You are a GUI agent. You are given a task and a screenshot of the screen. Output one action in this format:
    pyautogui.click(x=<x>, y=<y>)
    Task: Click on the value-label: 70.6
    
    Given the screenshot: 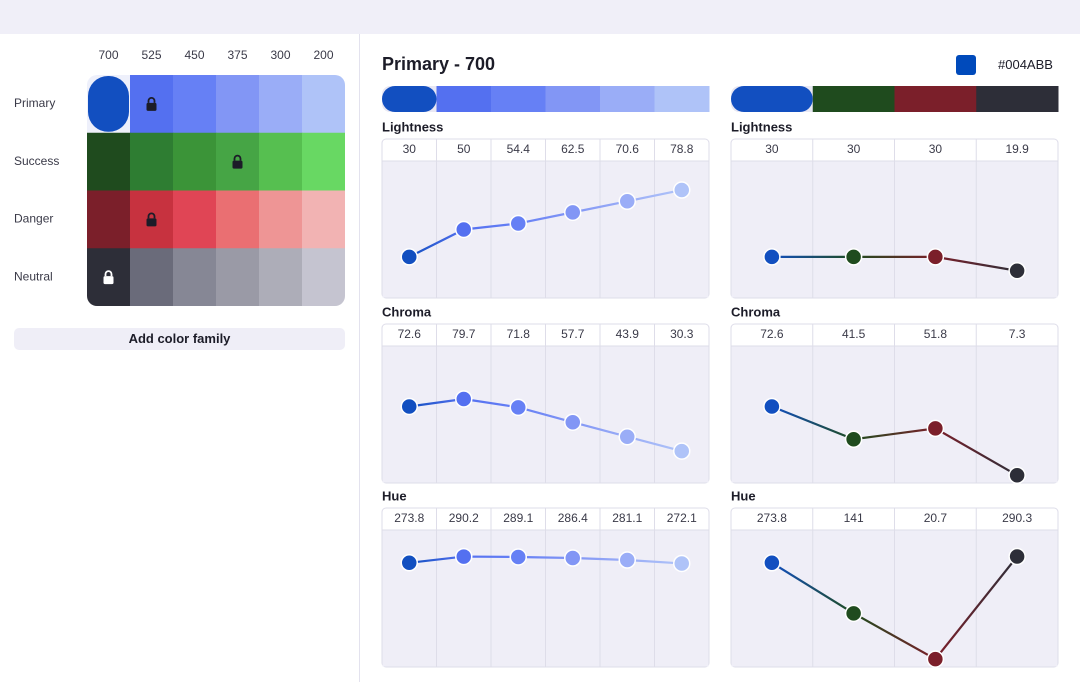 What is the action you would take?
    pyautogui.click(x=628, y=149)
    